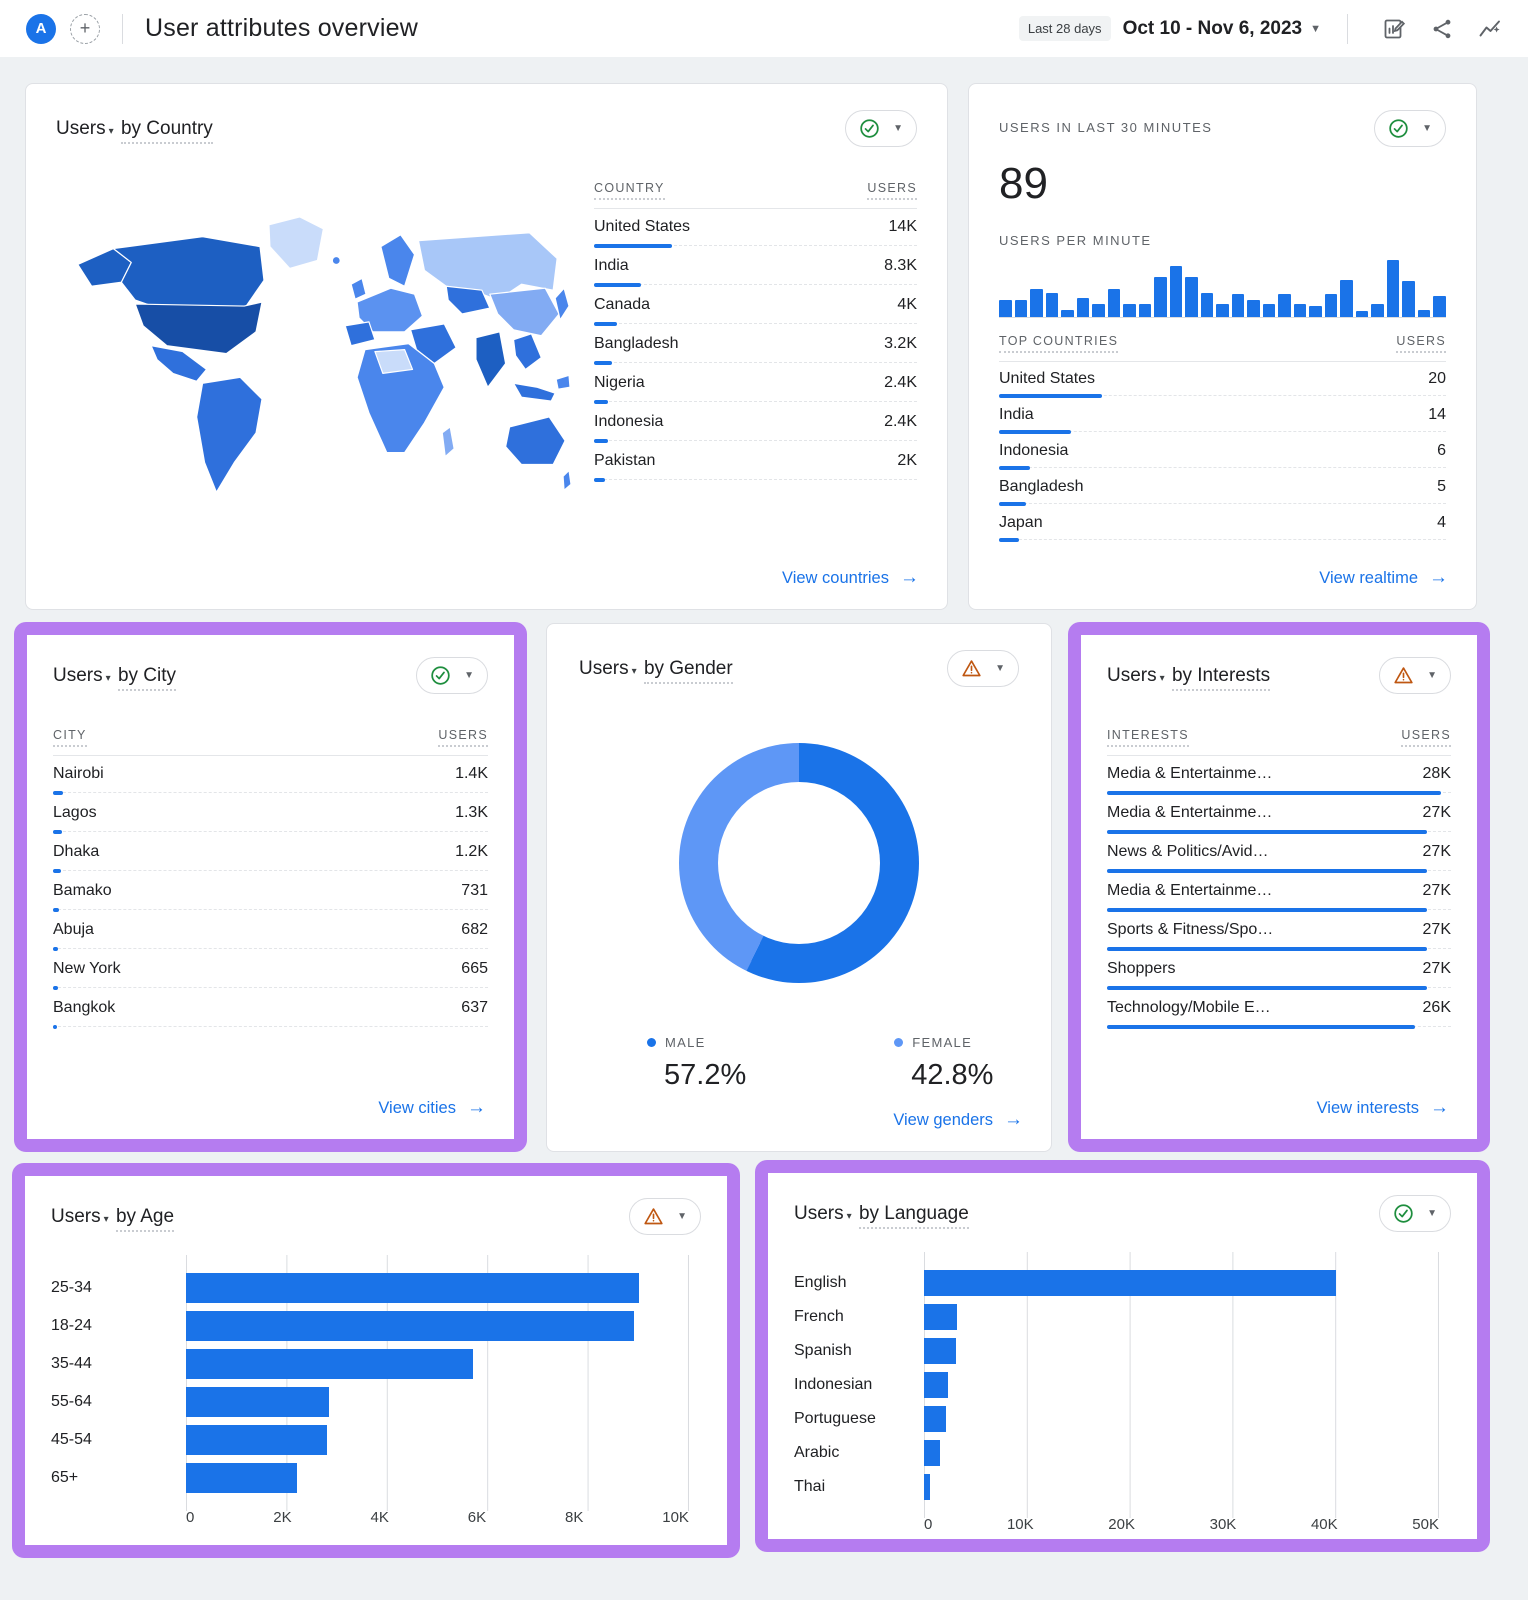  What do you see at coordinates (166, 131) in the screenshot?
I see `dimension-selector: by Country` at bounding box center [166, 131].